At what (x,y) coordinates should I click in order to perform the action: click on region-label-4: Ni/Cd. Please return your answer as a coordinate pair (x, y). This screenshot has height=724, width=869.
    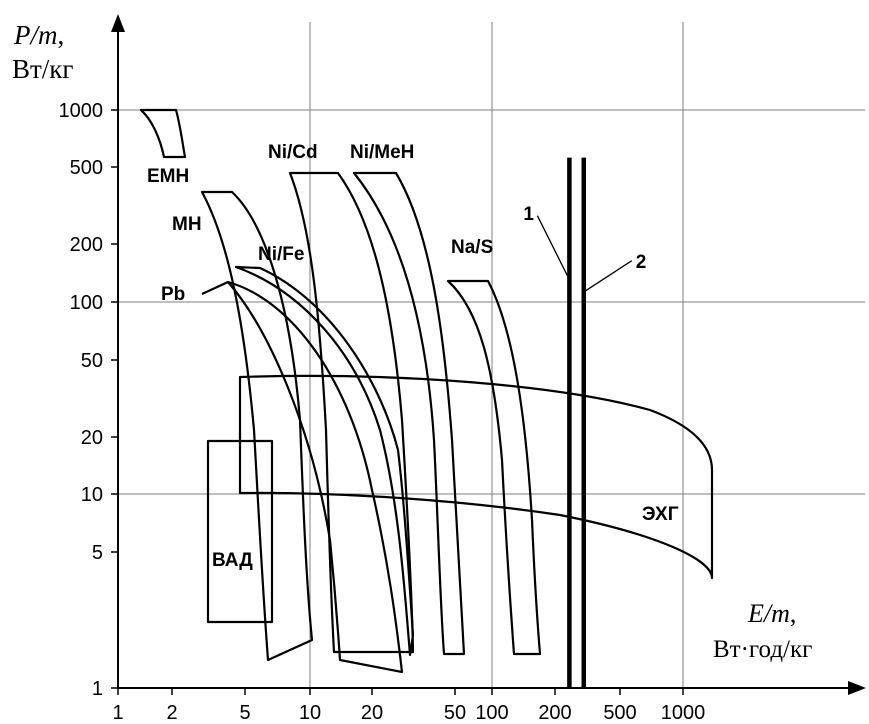
    Looking at the image, I should click on (293, 152).